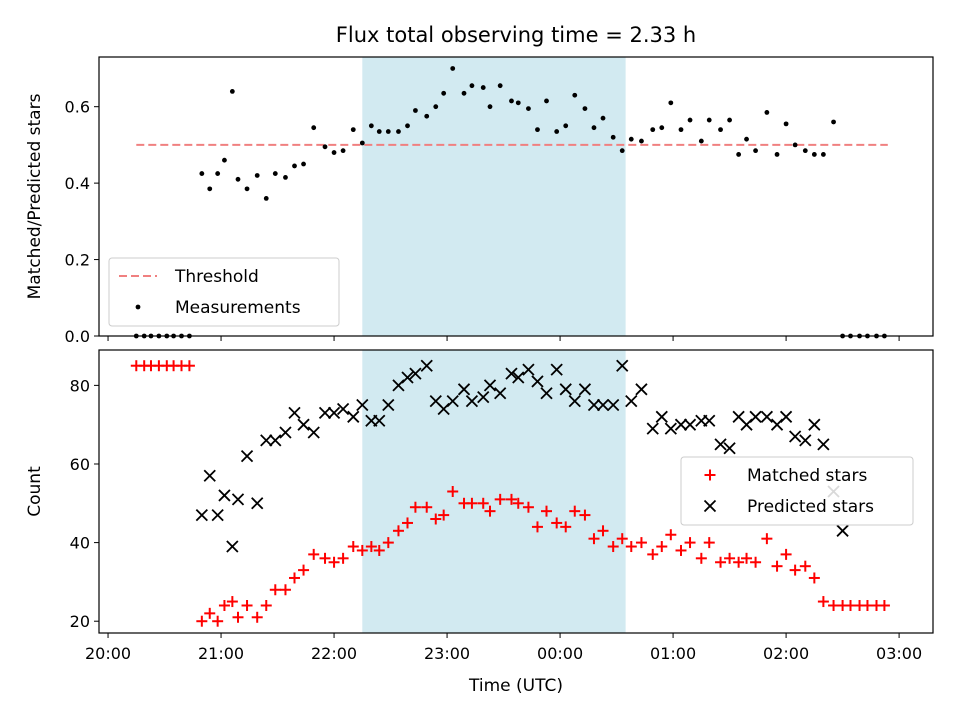  I want to click on count-point-1-69-b, so click(842, 530).